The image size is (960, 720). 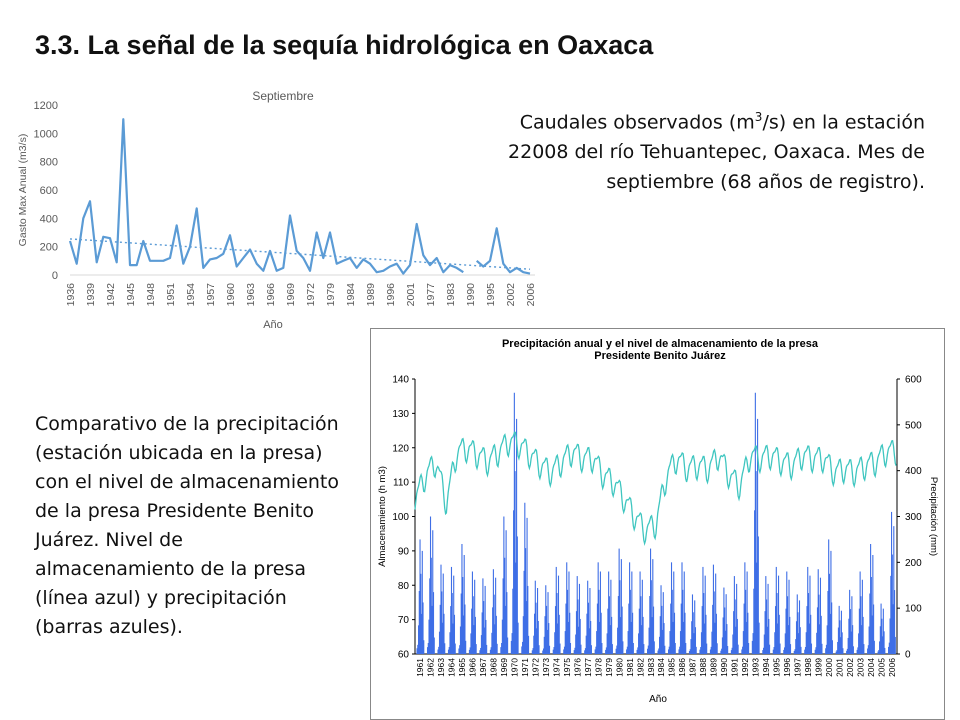 What do you see at coordinates (881, 667) in the screenshot?
I see `x-tick-label: 2005` at bounding box center [881, 667].